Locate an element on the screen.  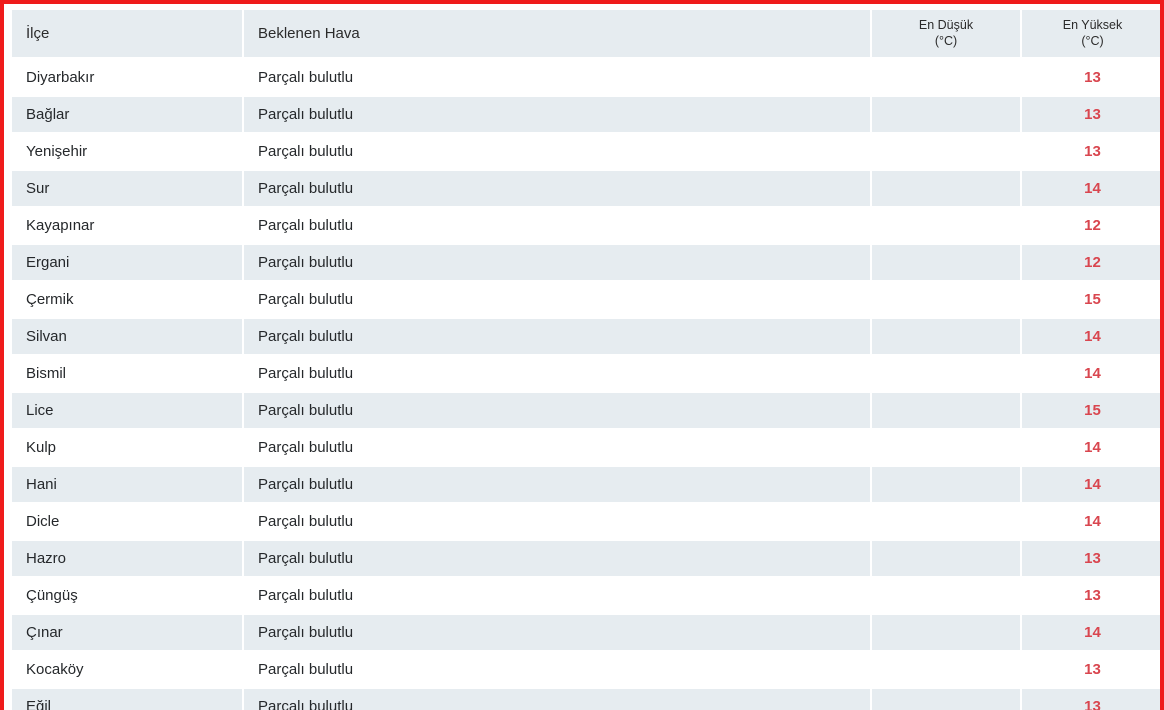
cell-district: Yenişehir is located at coordinates (128, 153).